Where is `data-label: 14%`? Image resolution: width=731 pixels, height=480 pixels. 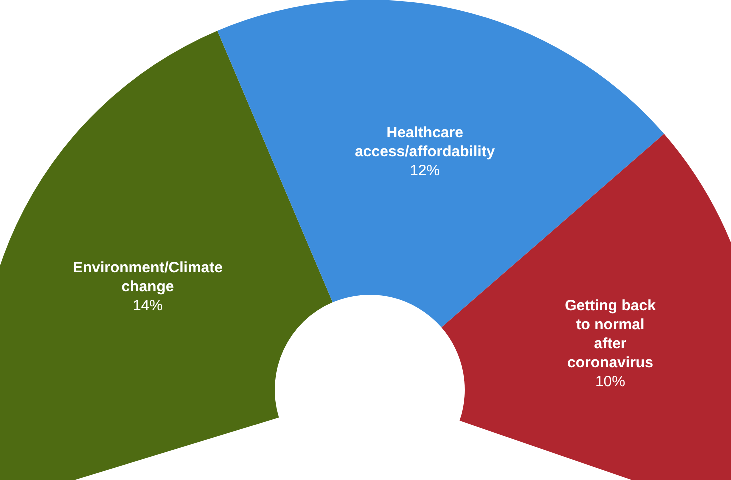 data-label: 14% is located at coordinates (147, 305).